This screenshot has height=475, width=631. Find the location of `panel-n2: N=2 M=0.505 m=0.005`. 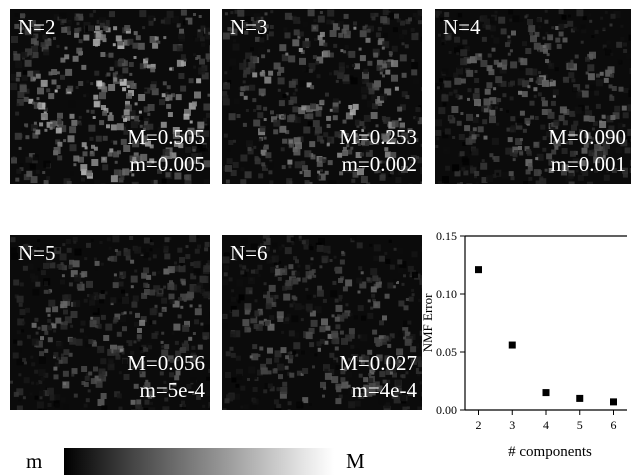

panel-n2: N=2 M=0.505 m=0.005 is located at coordinates (110, 96).